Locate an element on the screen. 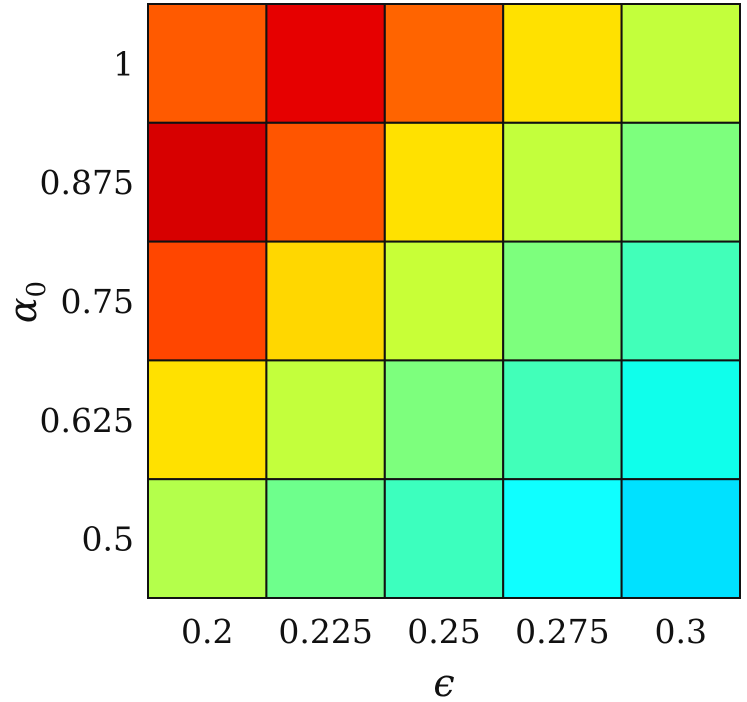  y-axis-label-subscript: 0 is located at coordinates (37, 289).